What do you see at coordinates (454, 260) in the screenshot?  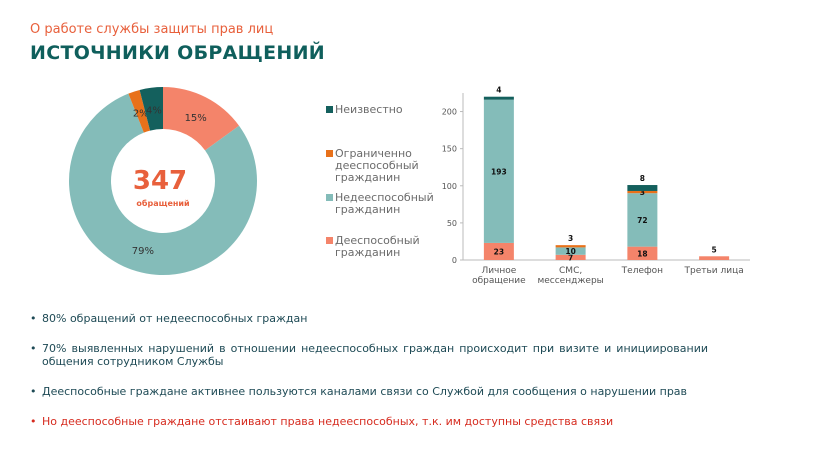 I see `y-tick-label: 0` at bounding box center [454, 260].